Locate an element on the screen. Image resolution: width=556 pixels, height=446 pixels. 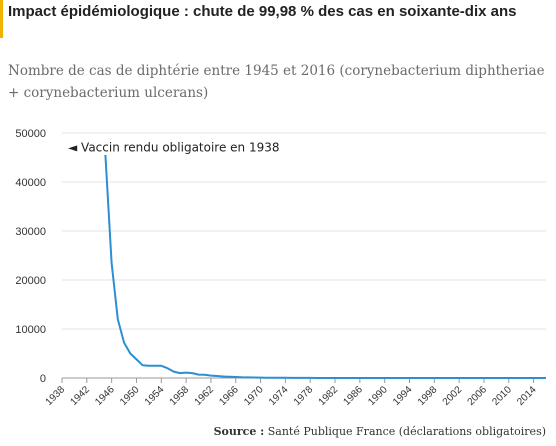
x-tick-label: 1942 is located at coordinates (80, 396).